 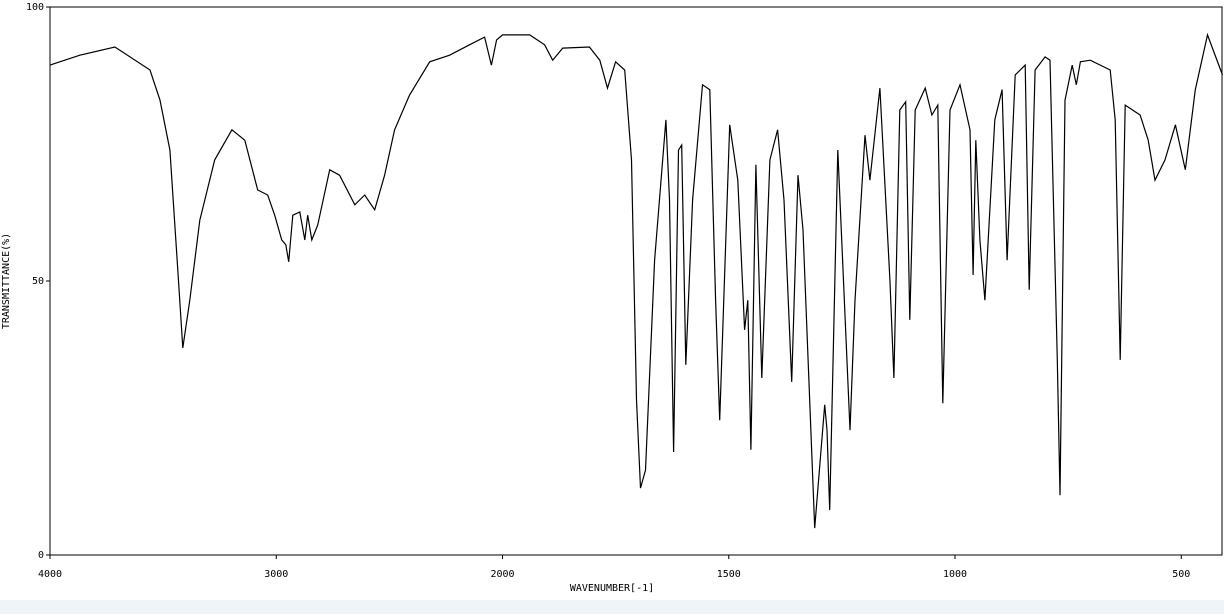 What do you see at coordinates (35, 7) in the screenshot?
I see `y-tick-label: 100` at bounding box center [35, 7].